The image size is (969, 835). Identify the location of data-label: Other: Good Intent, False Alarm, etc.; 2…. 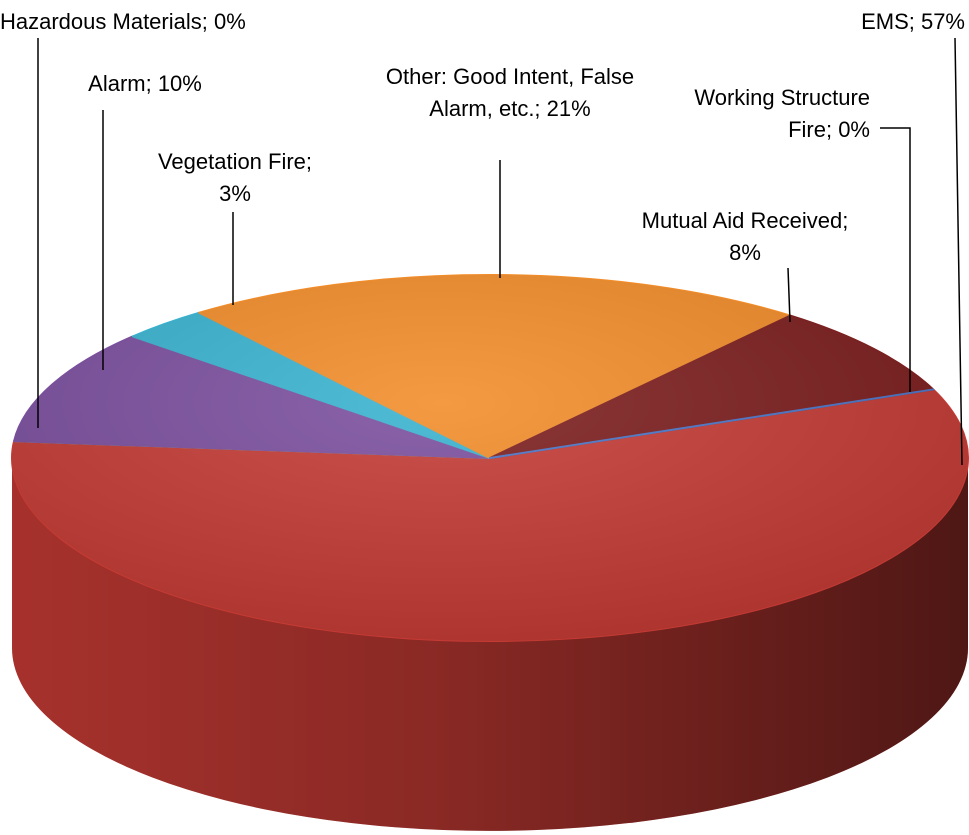
(510, 92).